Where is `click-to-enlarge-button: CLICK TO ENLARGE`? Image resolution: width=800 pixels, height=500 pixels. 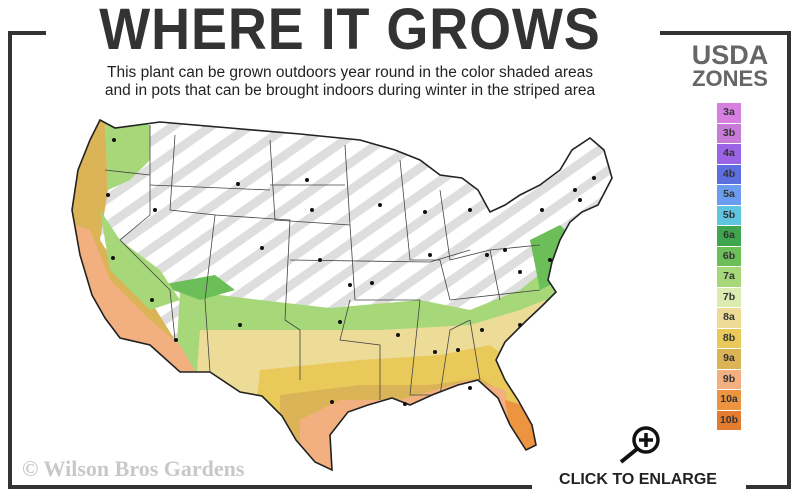
click-to-enlarge-button: CLICK TO ENLARGE is located at coordinates (638, 479).